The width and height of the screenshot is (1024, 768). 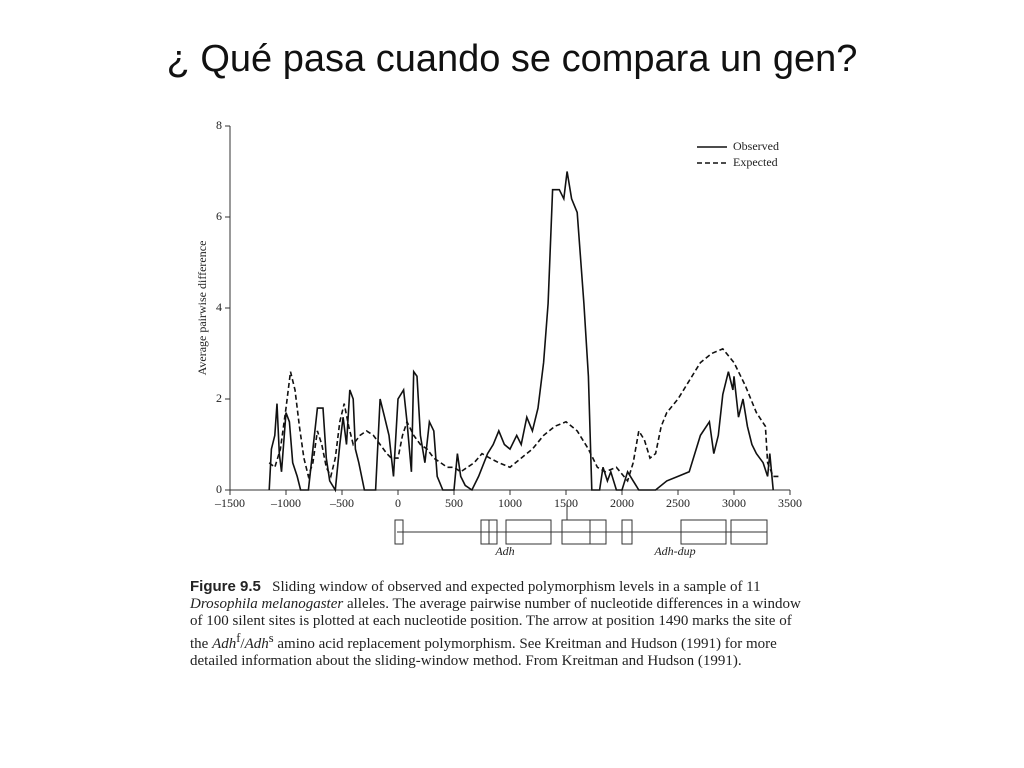 What do you see at coordinates (454, 503) in the screenshot?
I see `x-tick-label: 500` at bounding box center [454, 503].